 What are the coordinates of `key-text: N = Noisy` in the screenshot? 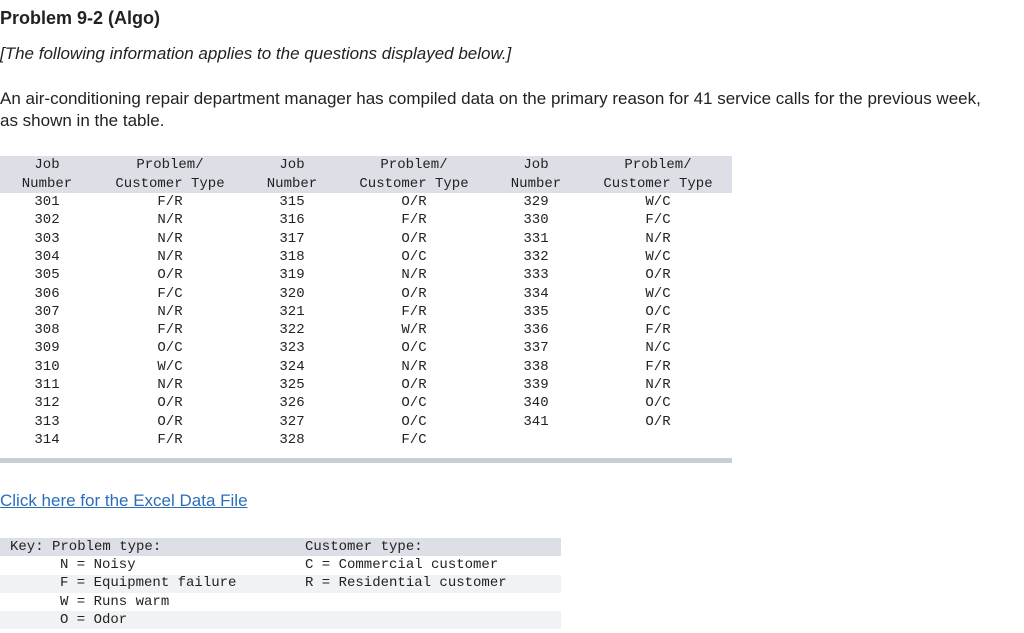 It's located at (98, 565).